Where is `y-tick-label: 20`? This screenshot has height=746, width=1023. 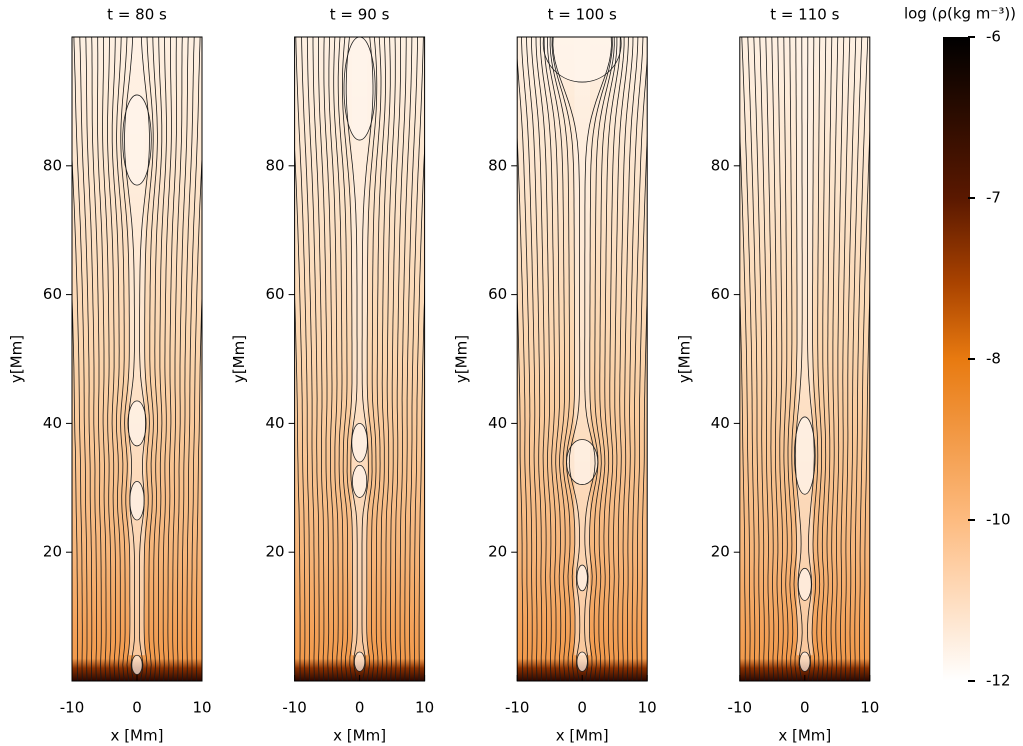
y-tick-label: 20 is located at coordinates (52, 552).